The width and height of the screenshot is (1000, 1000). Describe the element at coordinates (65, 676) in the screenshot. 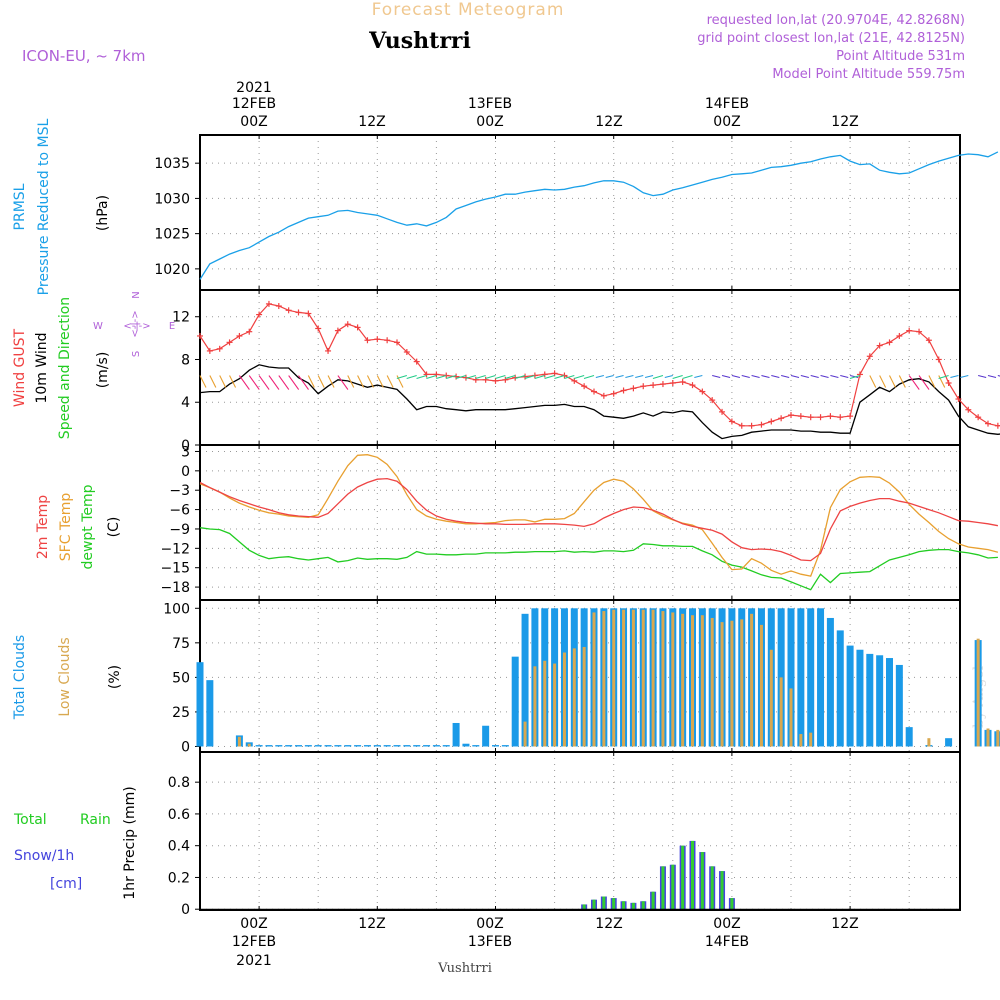

I see `low-clouds-label: Low Clouds` at that location.